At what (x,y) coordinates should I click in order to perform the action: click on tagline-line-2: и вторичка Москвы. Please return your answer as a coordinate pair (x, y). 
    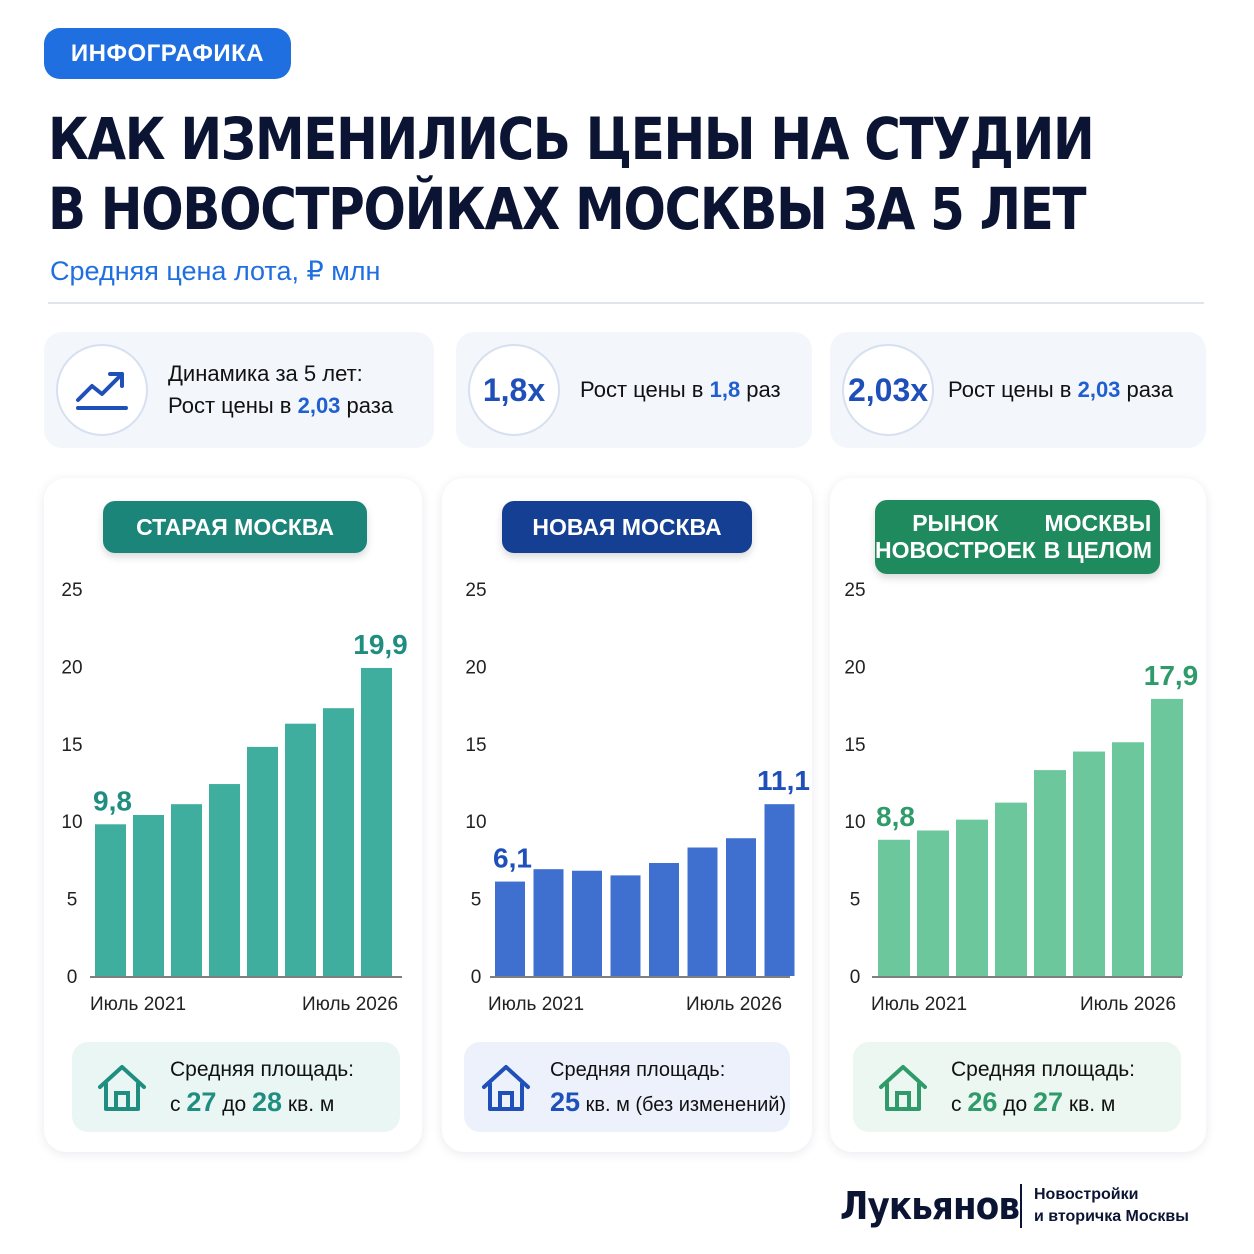
    Looking at the image, I should click on (1111, 1216).